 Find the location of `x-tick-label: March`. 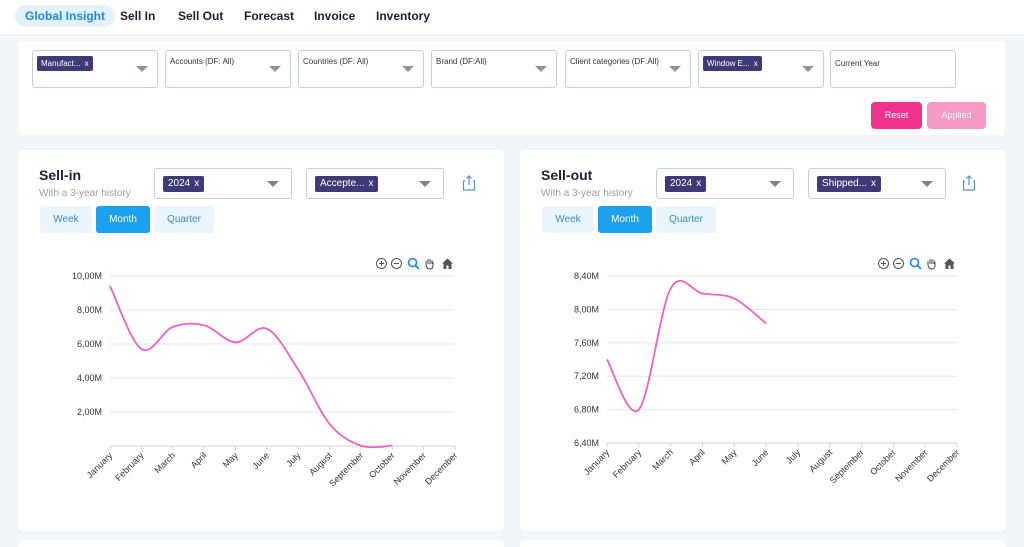

x-tick-label: March is located at coordinates (164, 462).